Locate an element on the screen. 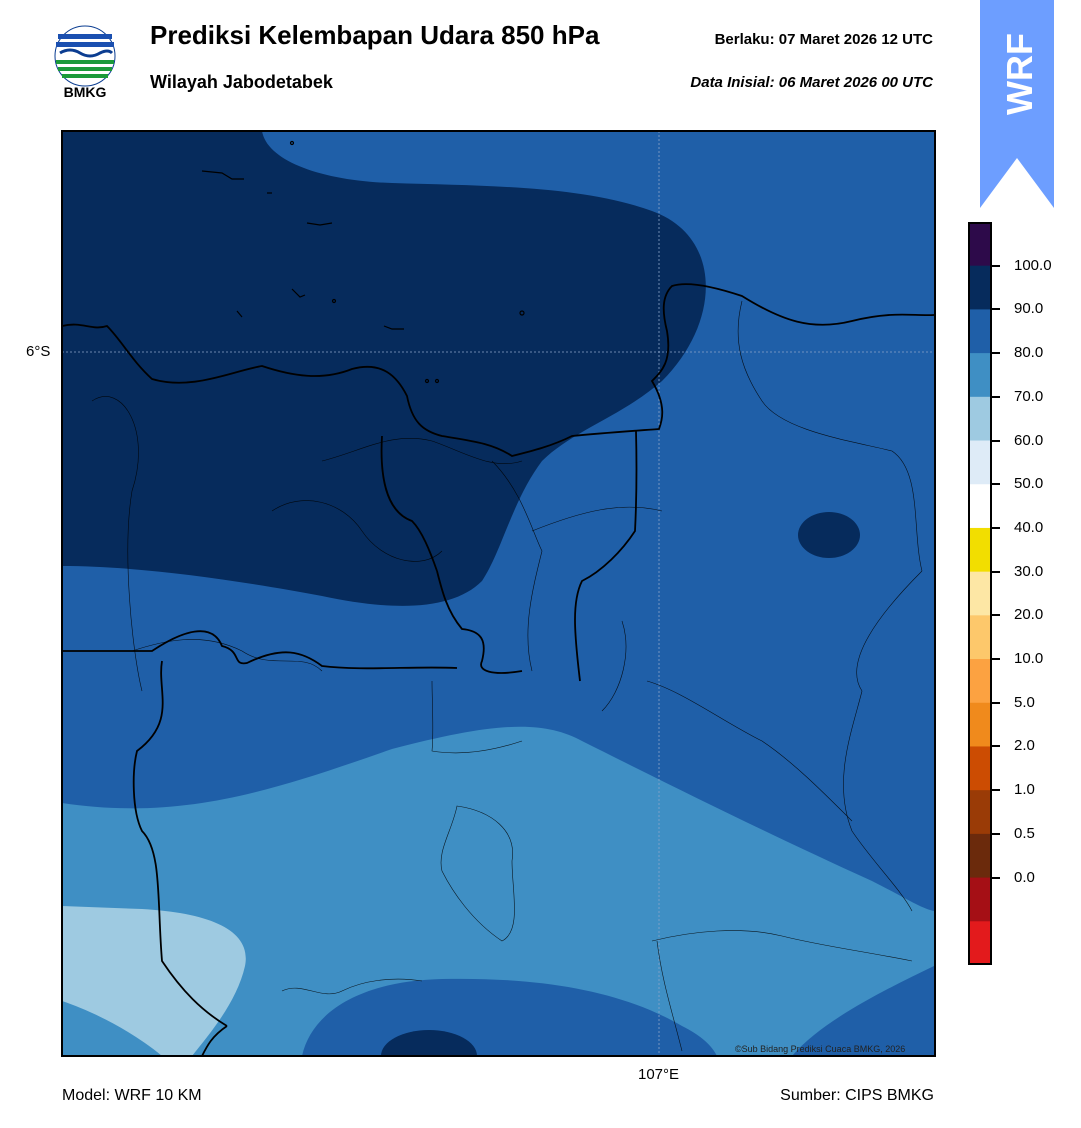 This screenshot has width=1081, height=1128. border-jakarta-banten is located at coordinates (409, 503).